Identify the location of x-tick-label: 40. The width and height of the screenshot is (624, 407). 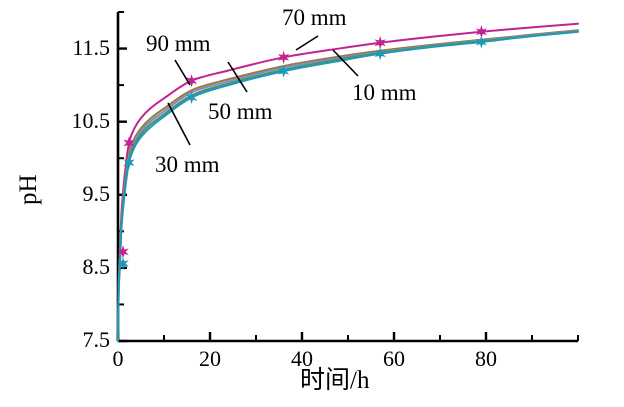
(302, 358).